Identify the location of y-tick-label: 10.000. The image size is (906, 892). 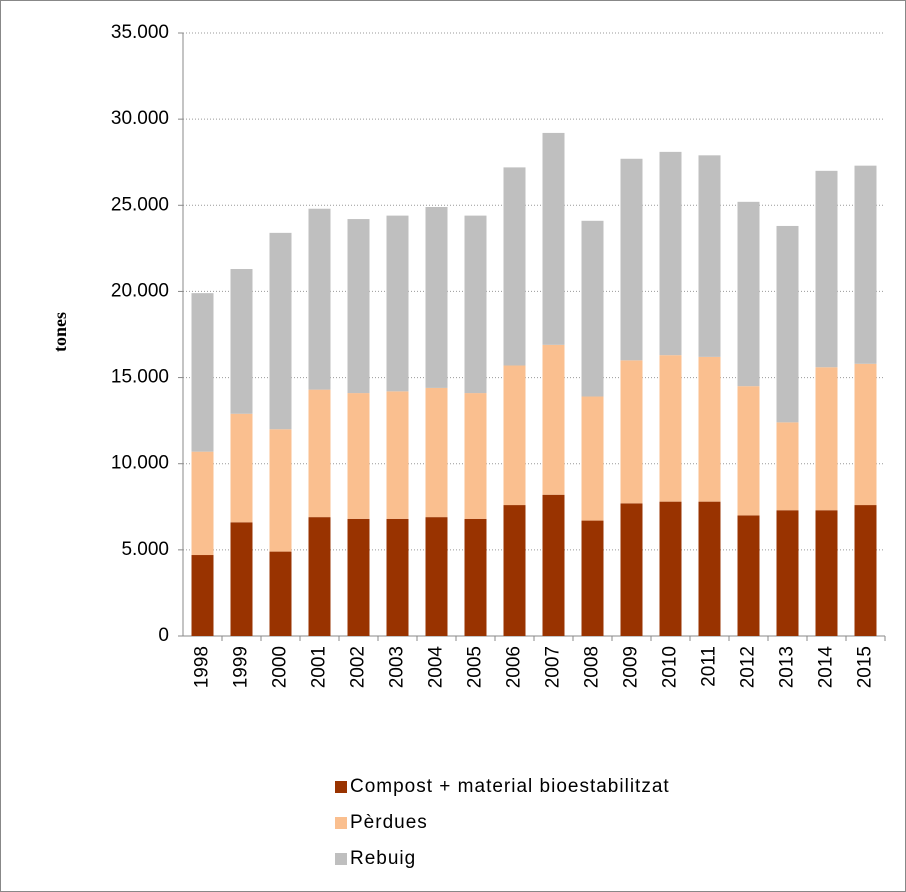
(140, 463).